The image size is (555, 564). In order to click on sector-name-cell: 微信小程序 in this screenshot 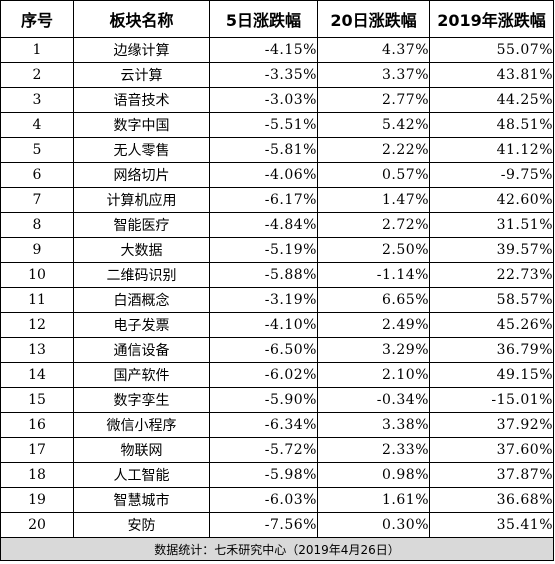, I will do `click(141, 425)`.